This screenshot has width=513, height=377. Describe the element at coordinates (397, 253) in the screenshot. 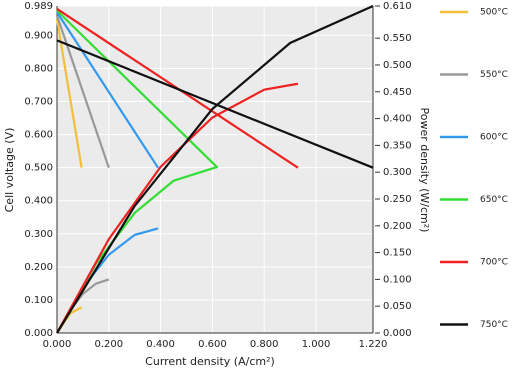

I see `y2-tick-label: 0.150` at that location.